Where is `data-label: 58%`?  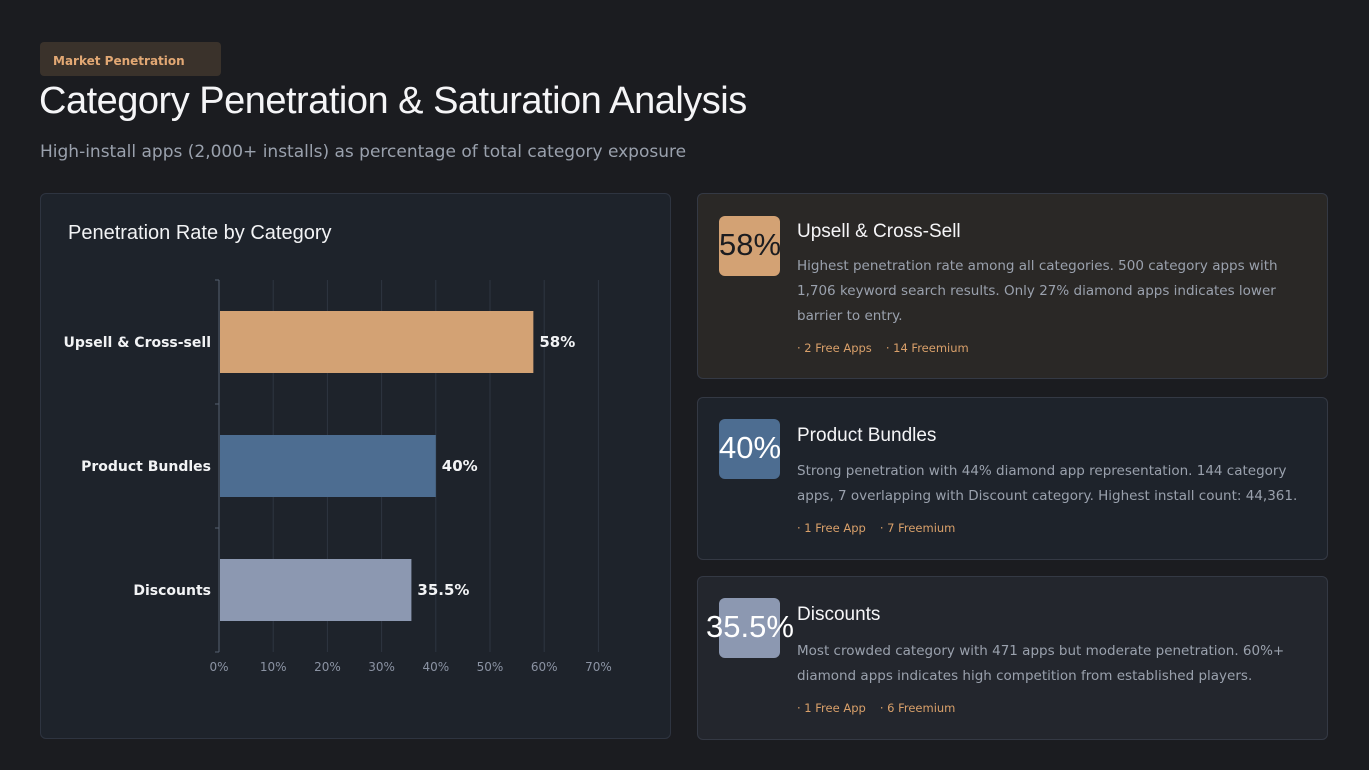
data-label: 58% is located at coordinates (557, 342).